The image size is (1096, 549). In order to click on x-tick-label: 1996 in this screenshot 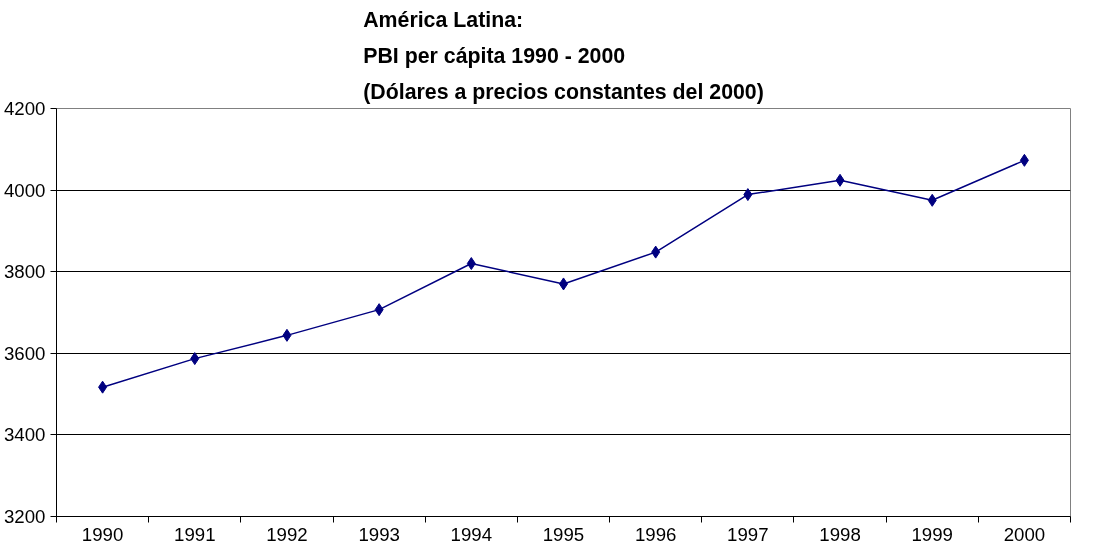, I will do `click(655, 534)`.